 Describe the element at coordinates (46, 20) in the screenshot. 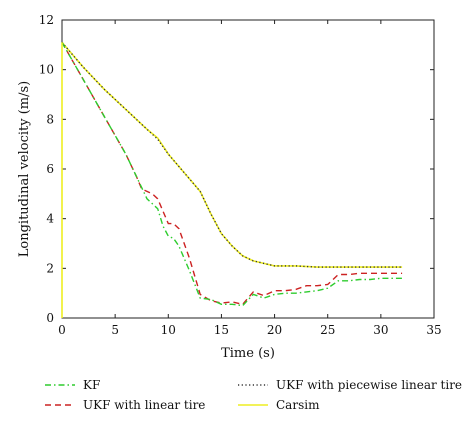

I see `y-tick-label: 12` at that location.